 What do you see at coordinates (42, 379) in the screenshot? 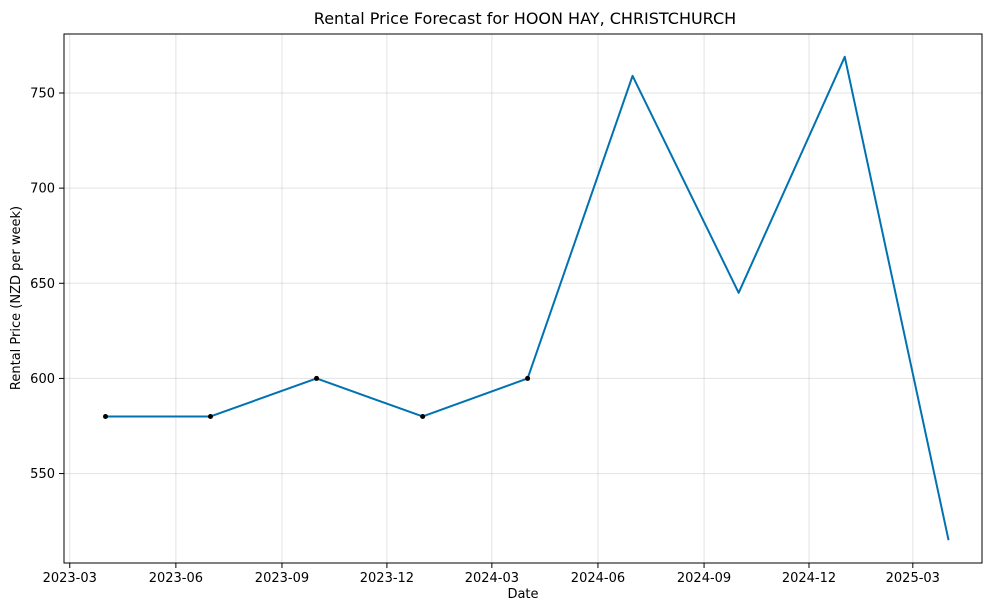
I see `y-tick-label: 600` at bounding box center [42, 379].